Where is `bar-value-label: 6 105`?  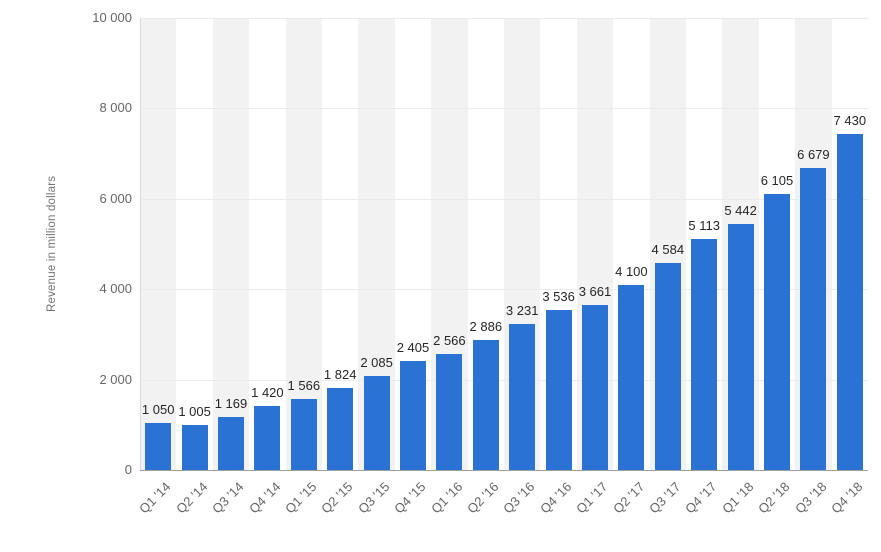
bar-value-label: 6 105 is located at coordinates (777, 181).